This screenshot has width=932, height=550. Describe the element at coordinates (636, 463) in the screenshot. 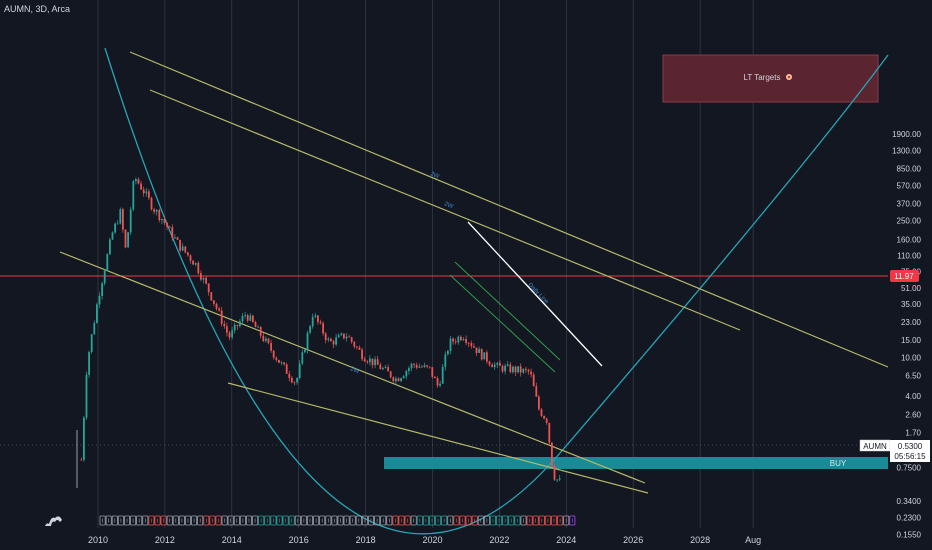

I see `buy-zone` at that location.